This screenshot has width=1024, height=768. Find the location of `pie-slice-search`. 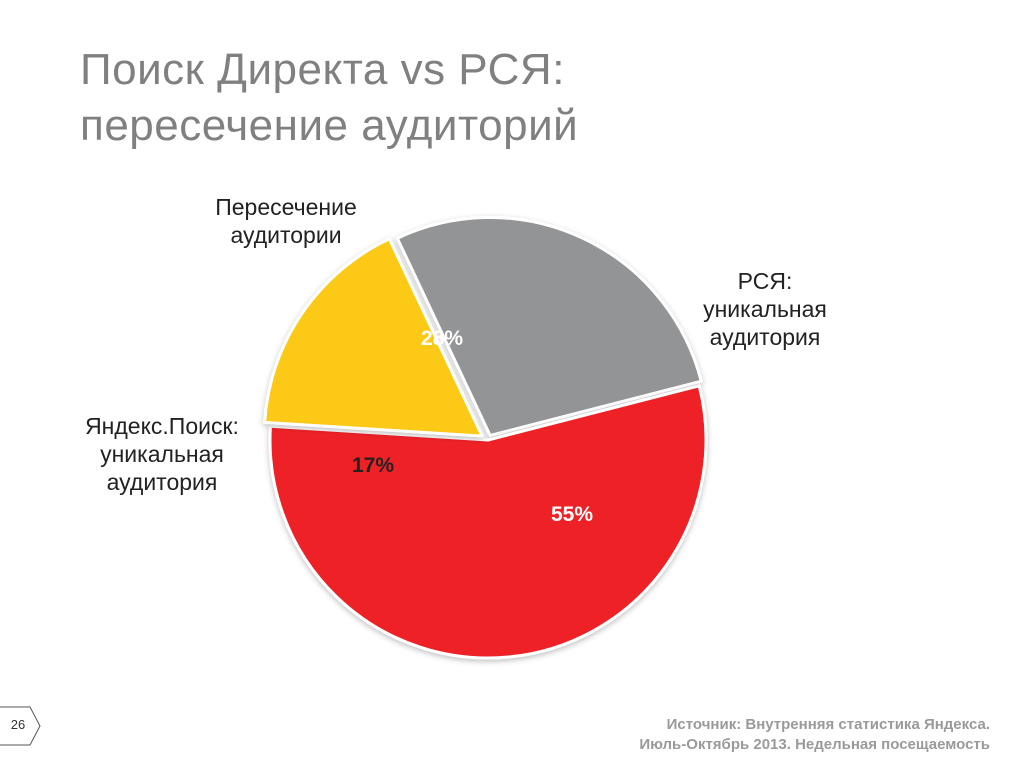

pie-slice-search is located at coordinates (373, 337).